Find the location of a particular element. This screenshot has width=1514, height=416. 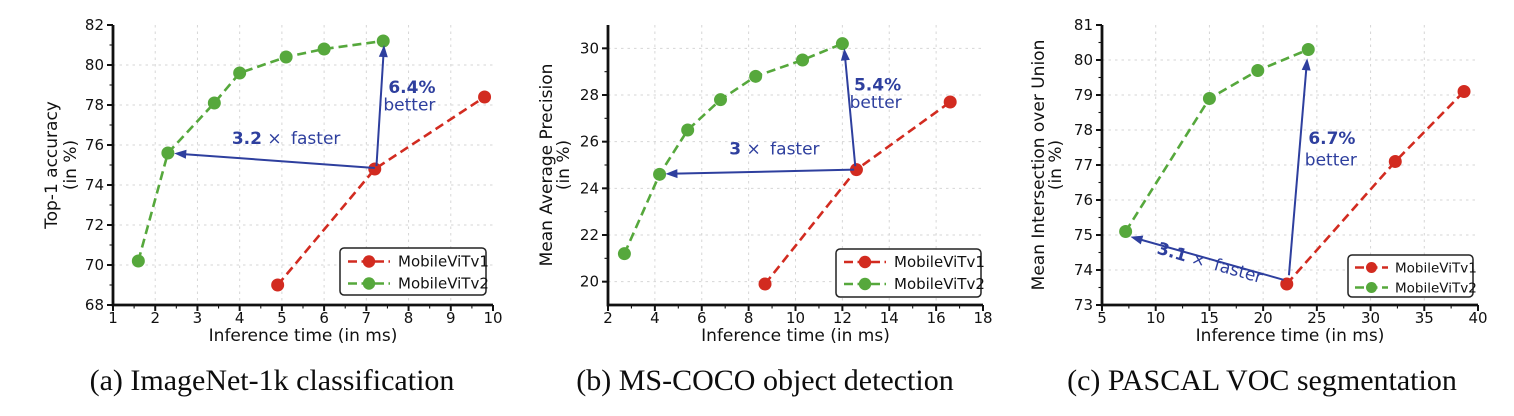

x-tick-label: 4 is located at coordinates (240, 318).